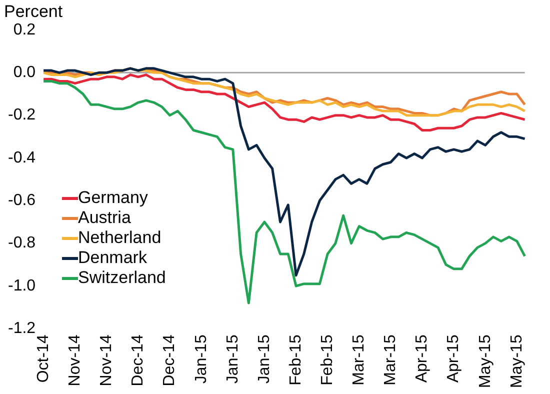 This screenshot has width=550, height=394. I want to click on y-tick-label: 0.0, so click(24, 73).